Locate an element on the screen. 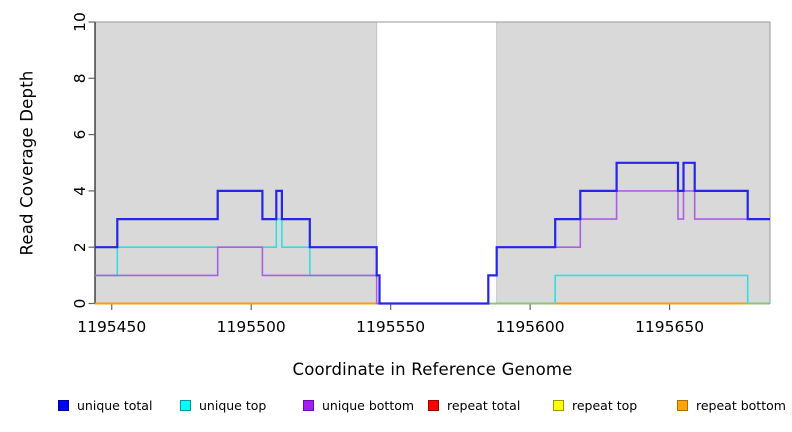 This screenshot has height=432, width=792. x-tick-label: 1195550 is located at coordinates (390, 327).